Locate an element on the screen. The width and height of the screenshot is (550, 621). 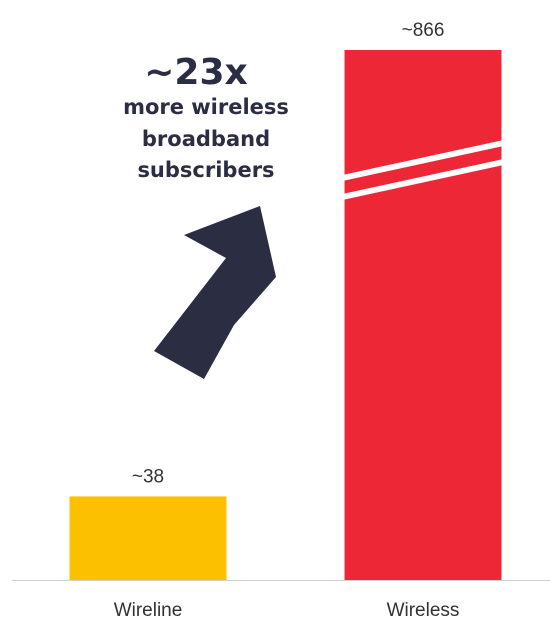
value-label-wireless: ~866 is located at coordinates (423, 30).